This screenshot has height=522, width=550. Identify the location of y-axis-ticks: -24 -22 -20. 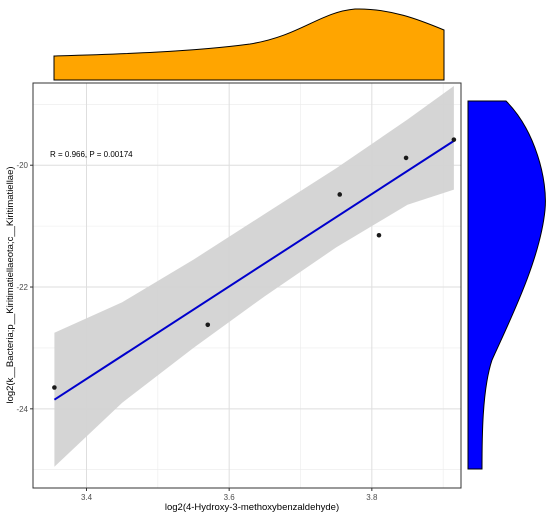
(24, 287).